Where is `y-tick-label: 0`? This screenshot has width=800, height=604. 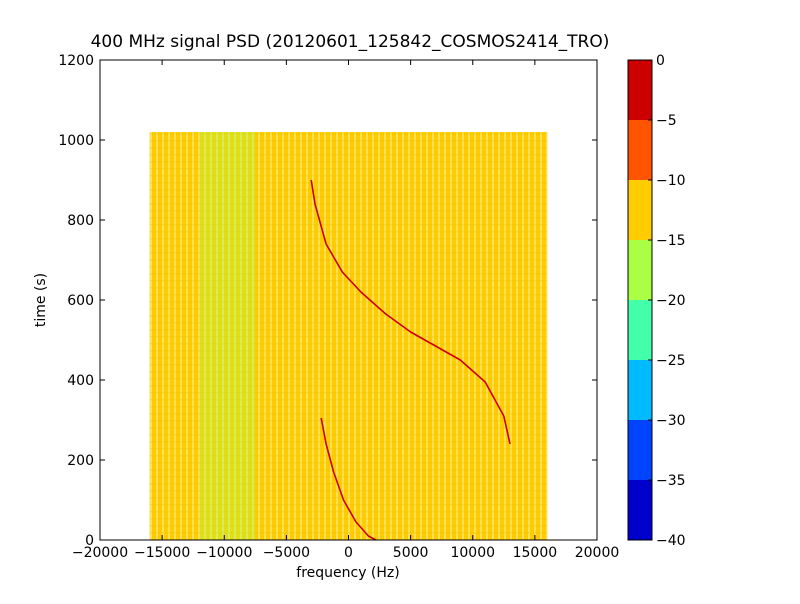 y-tick-label: 0 is located at coordinates (89, 541).